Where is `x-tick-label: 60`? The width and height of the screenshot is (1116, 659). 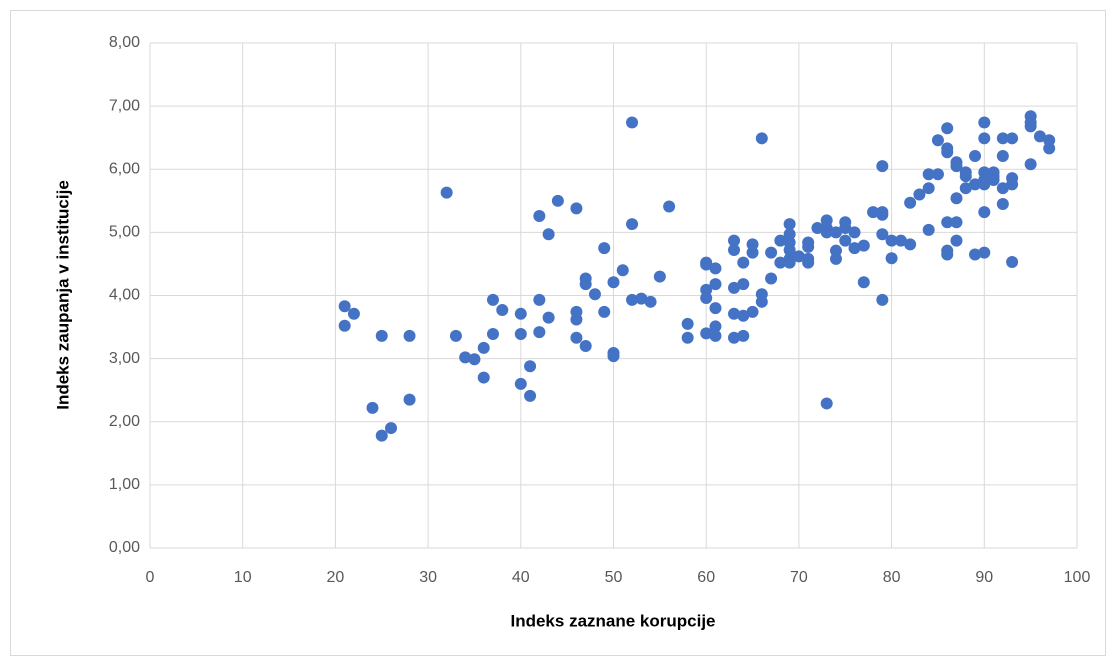
x-tick-label: 60 is located at coordinates (706, 577).